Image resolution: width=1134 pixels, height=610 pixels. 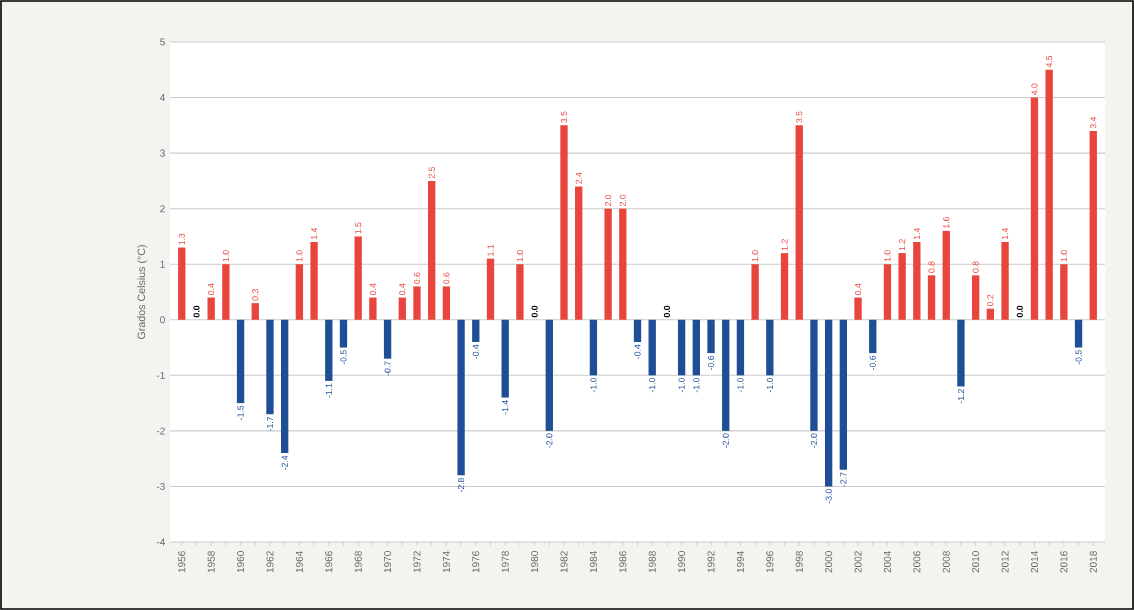 What do you see at coordinates (843, 479) in the screenshot?
I see `data-label: -2.7` at bounding box center [843, 479].